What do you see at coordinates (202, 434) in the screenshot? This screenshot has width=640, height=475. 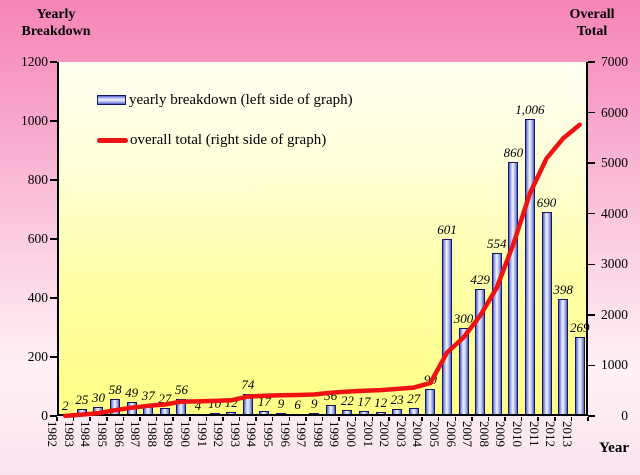 I see `x-tick-label: 1991` at bounding box center [202, 434].